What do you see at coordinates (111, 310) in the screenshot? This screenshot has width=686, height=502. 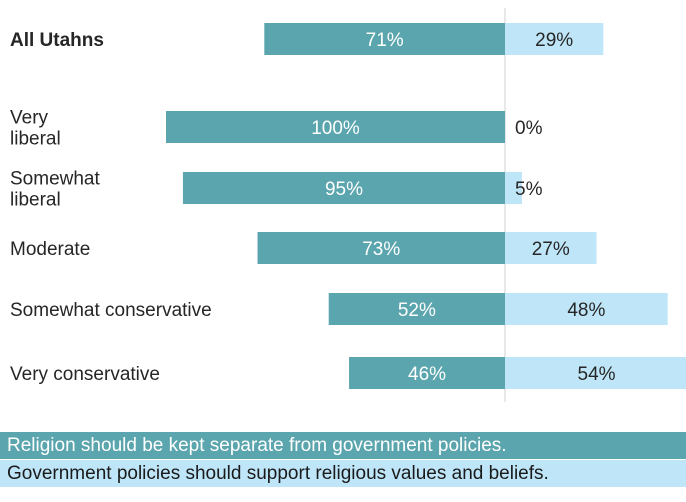 I see `category-label: Somewhat conservative` at bounding box center [111, 310].